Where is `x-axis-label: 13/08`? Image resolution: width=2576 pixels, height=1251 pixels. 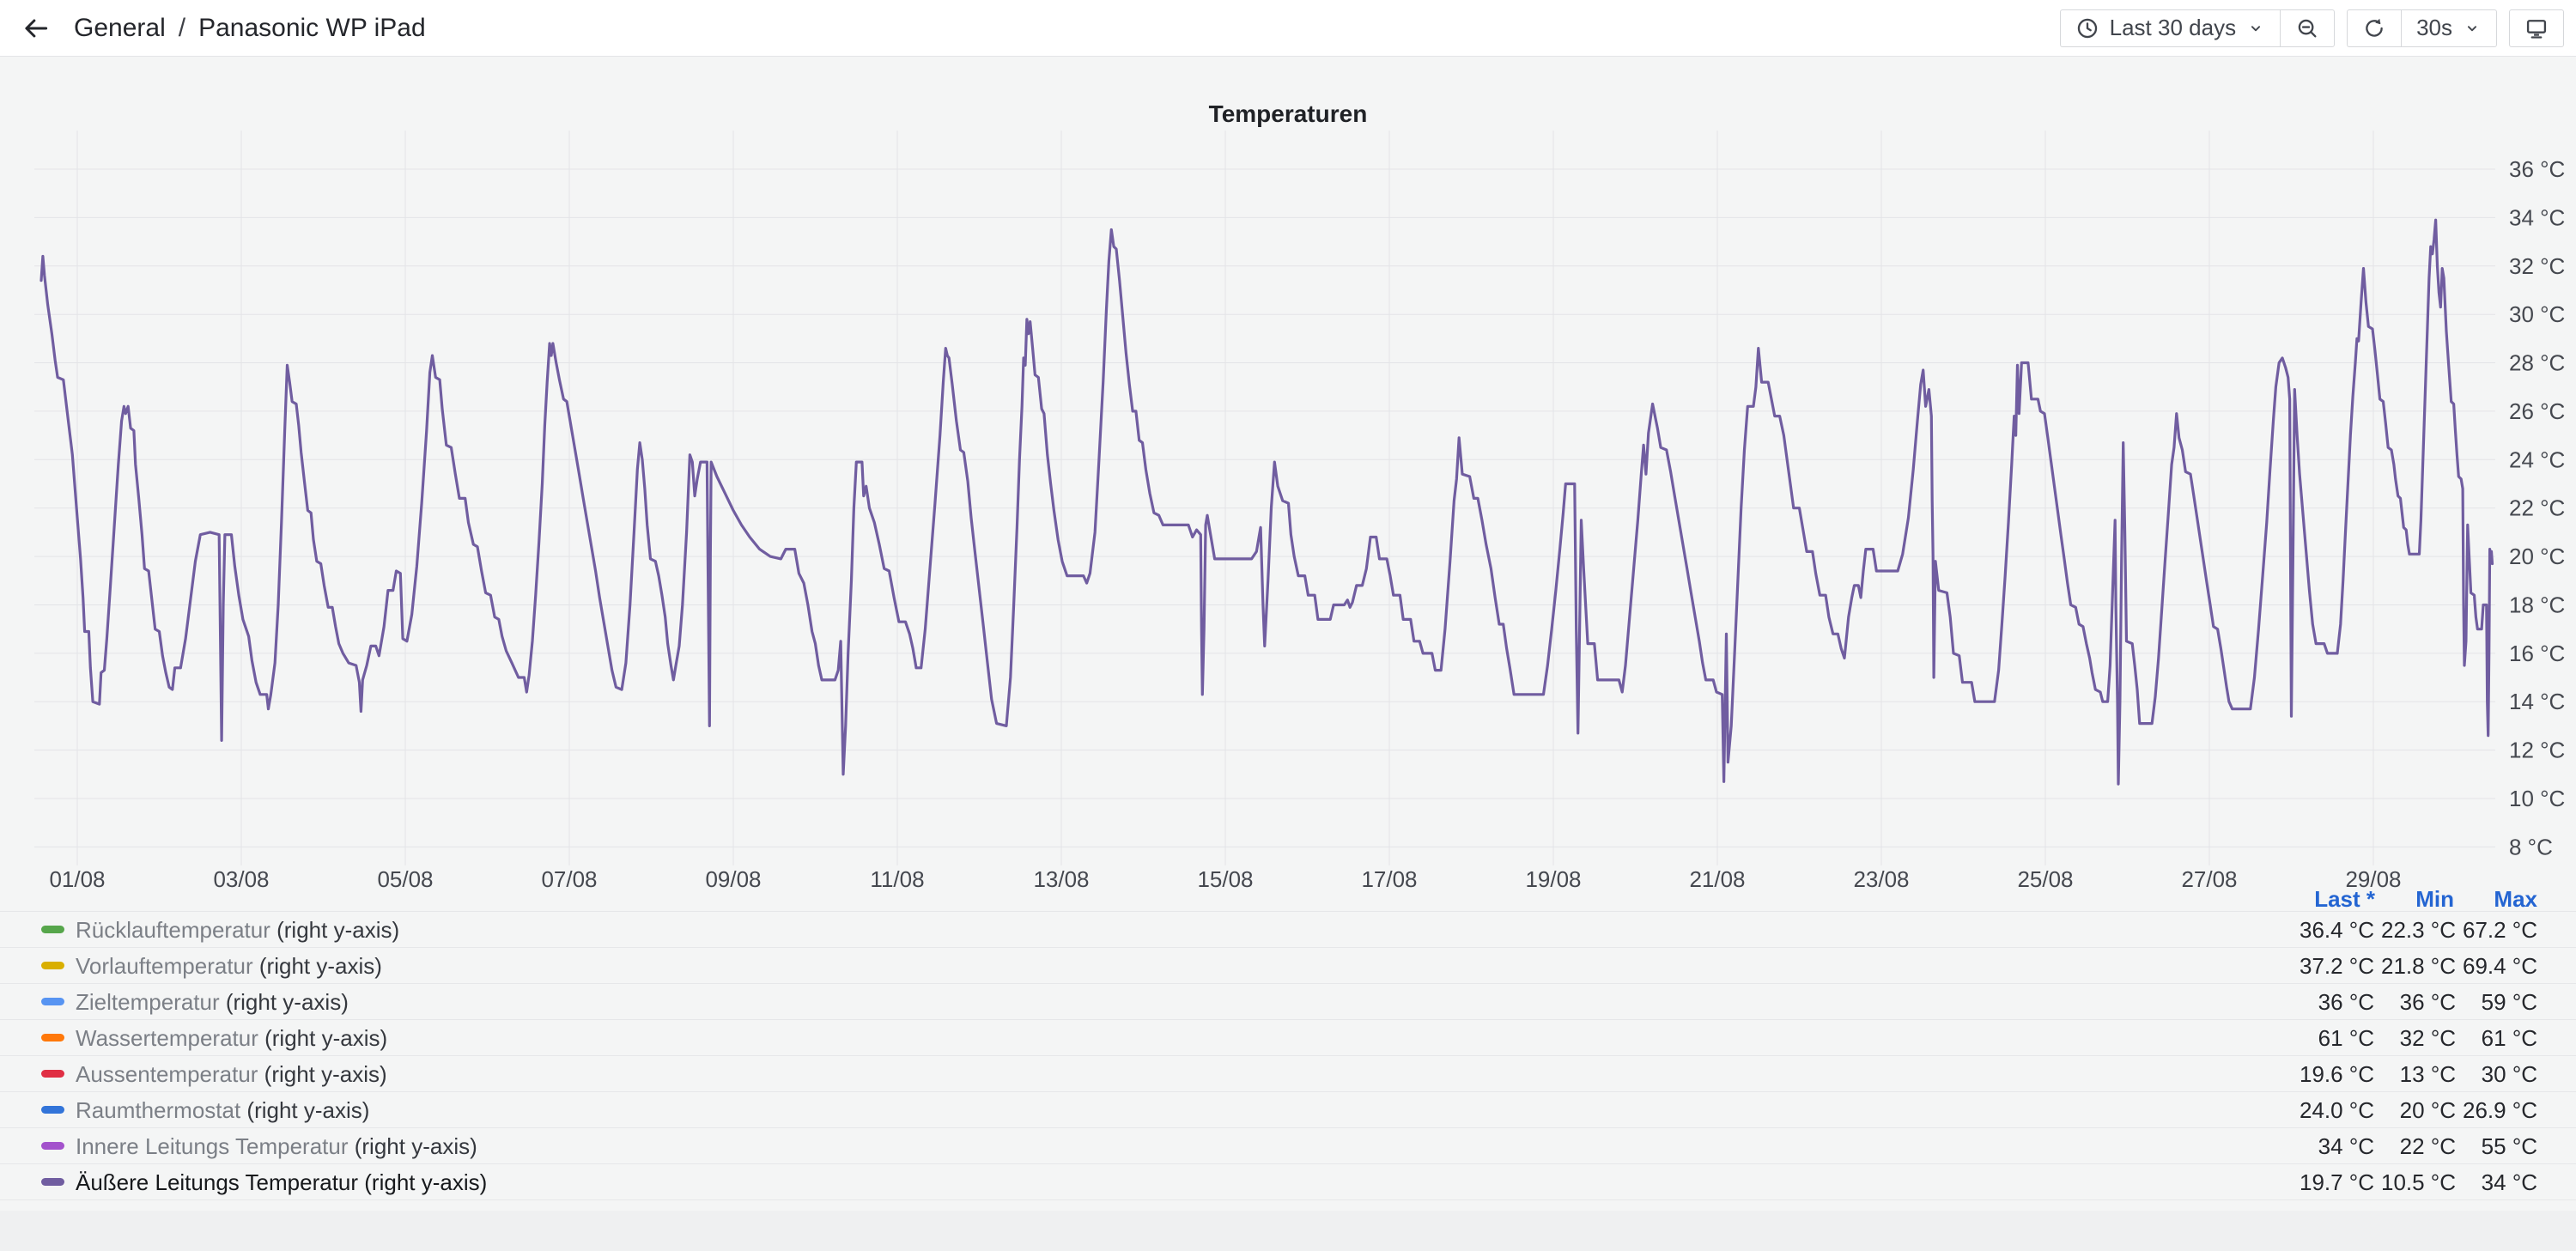 x-axis-label: 13/08 is located at coordinates (1061, 879).